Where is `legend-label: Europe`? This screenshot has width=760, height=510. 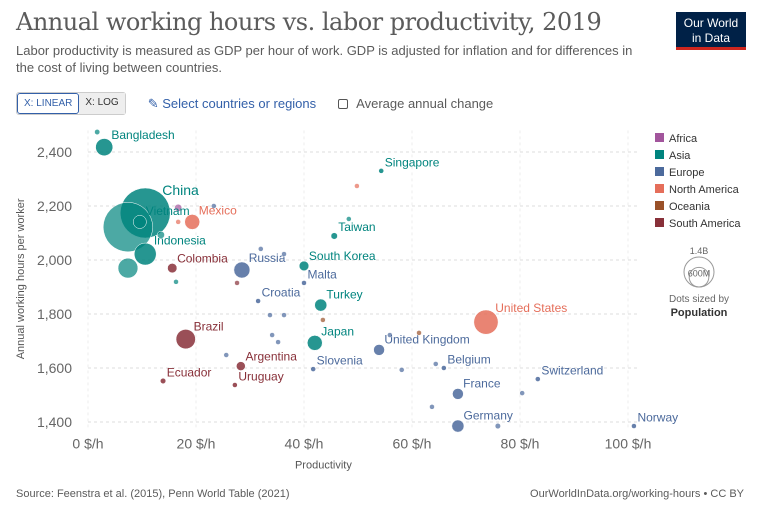 legend-label: Europe is located at coordinates (686, 173).